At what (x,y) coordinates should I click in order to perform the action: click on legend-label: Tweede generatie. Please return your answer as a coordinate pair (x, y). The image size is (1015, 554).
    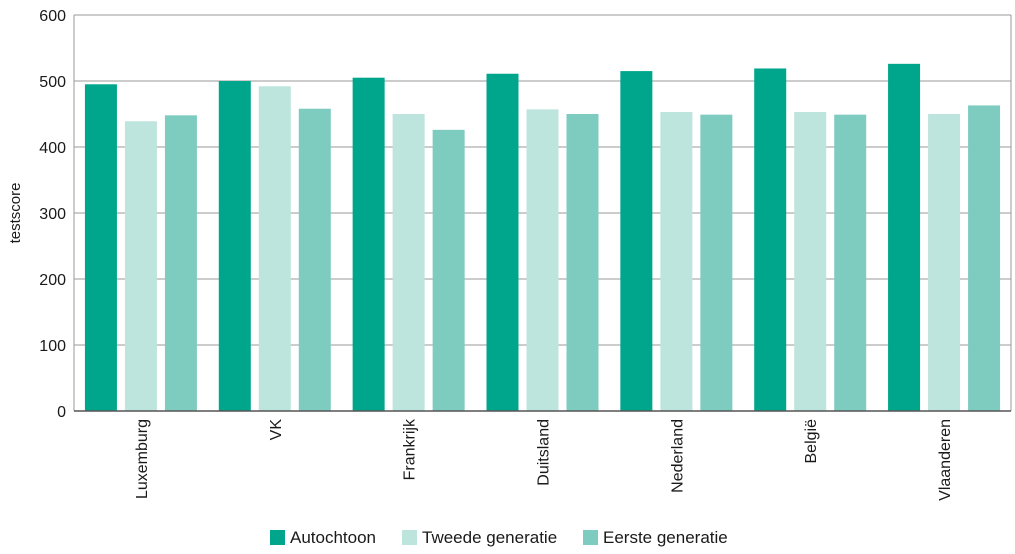
    Looking at the image, I should click on (489, 537).